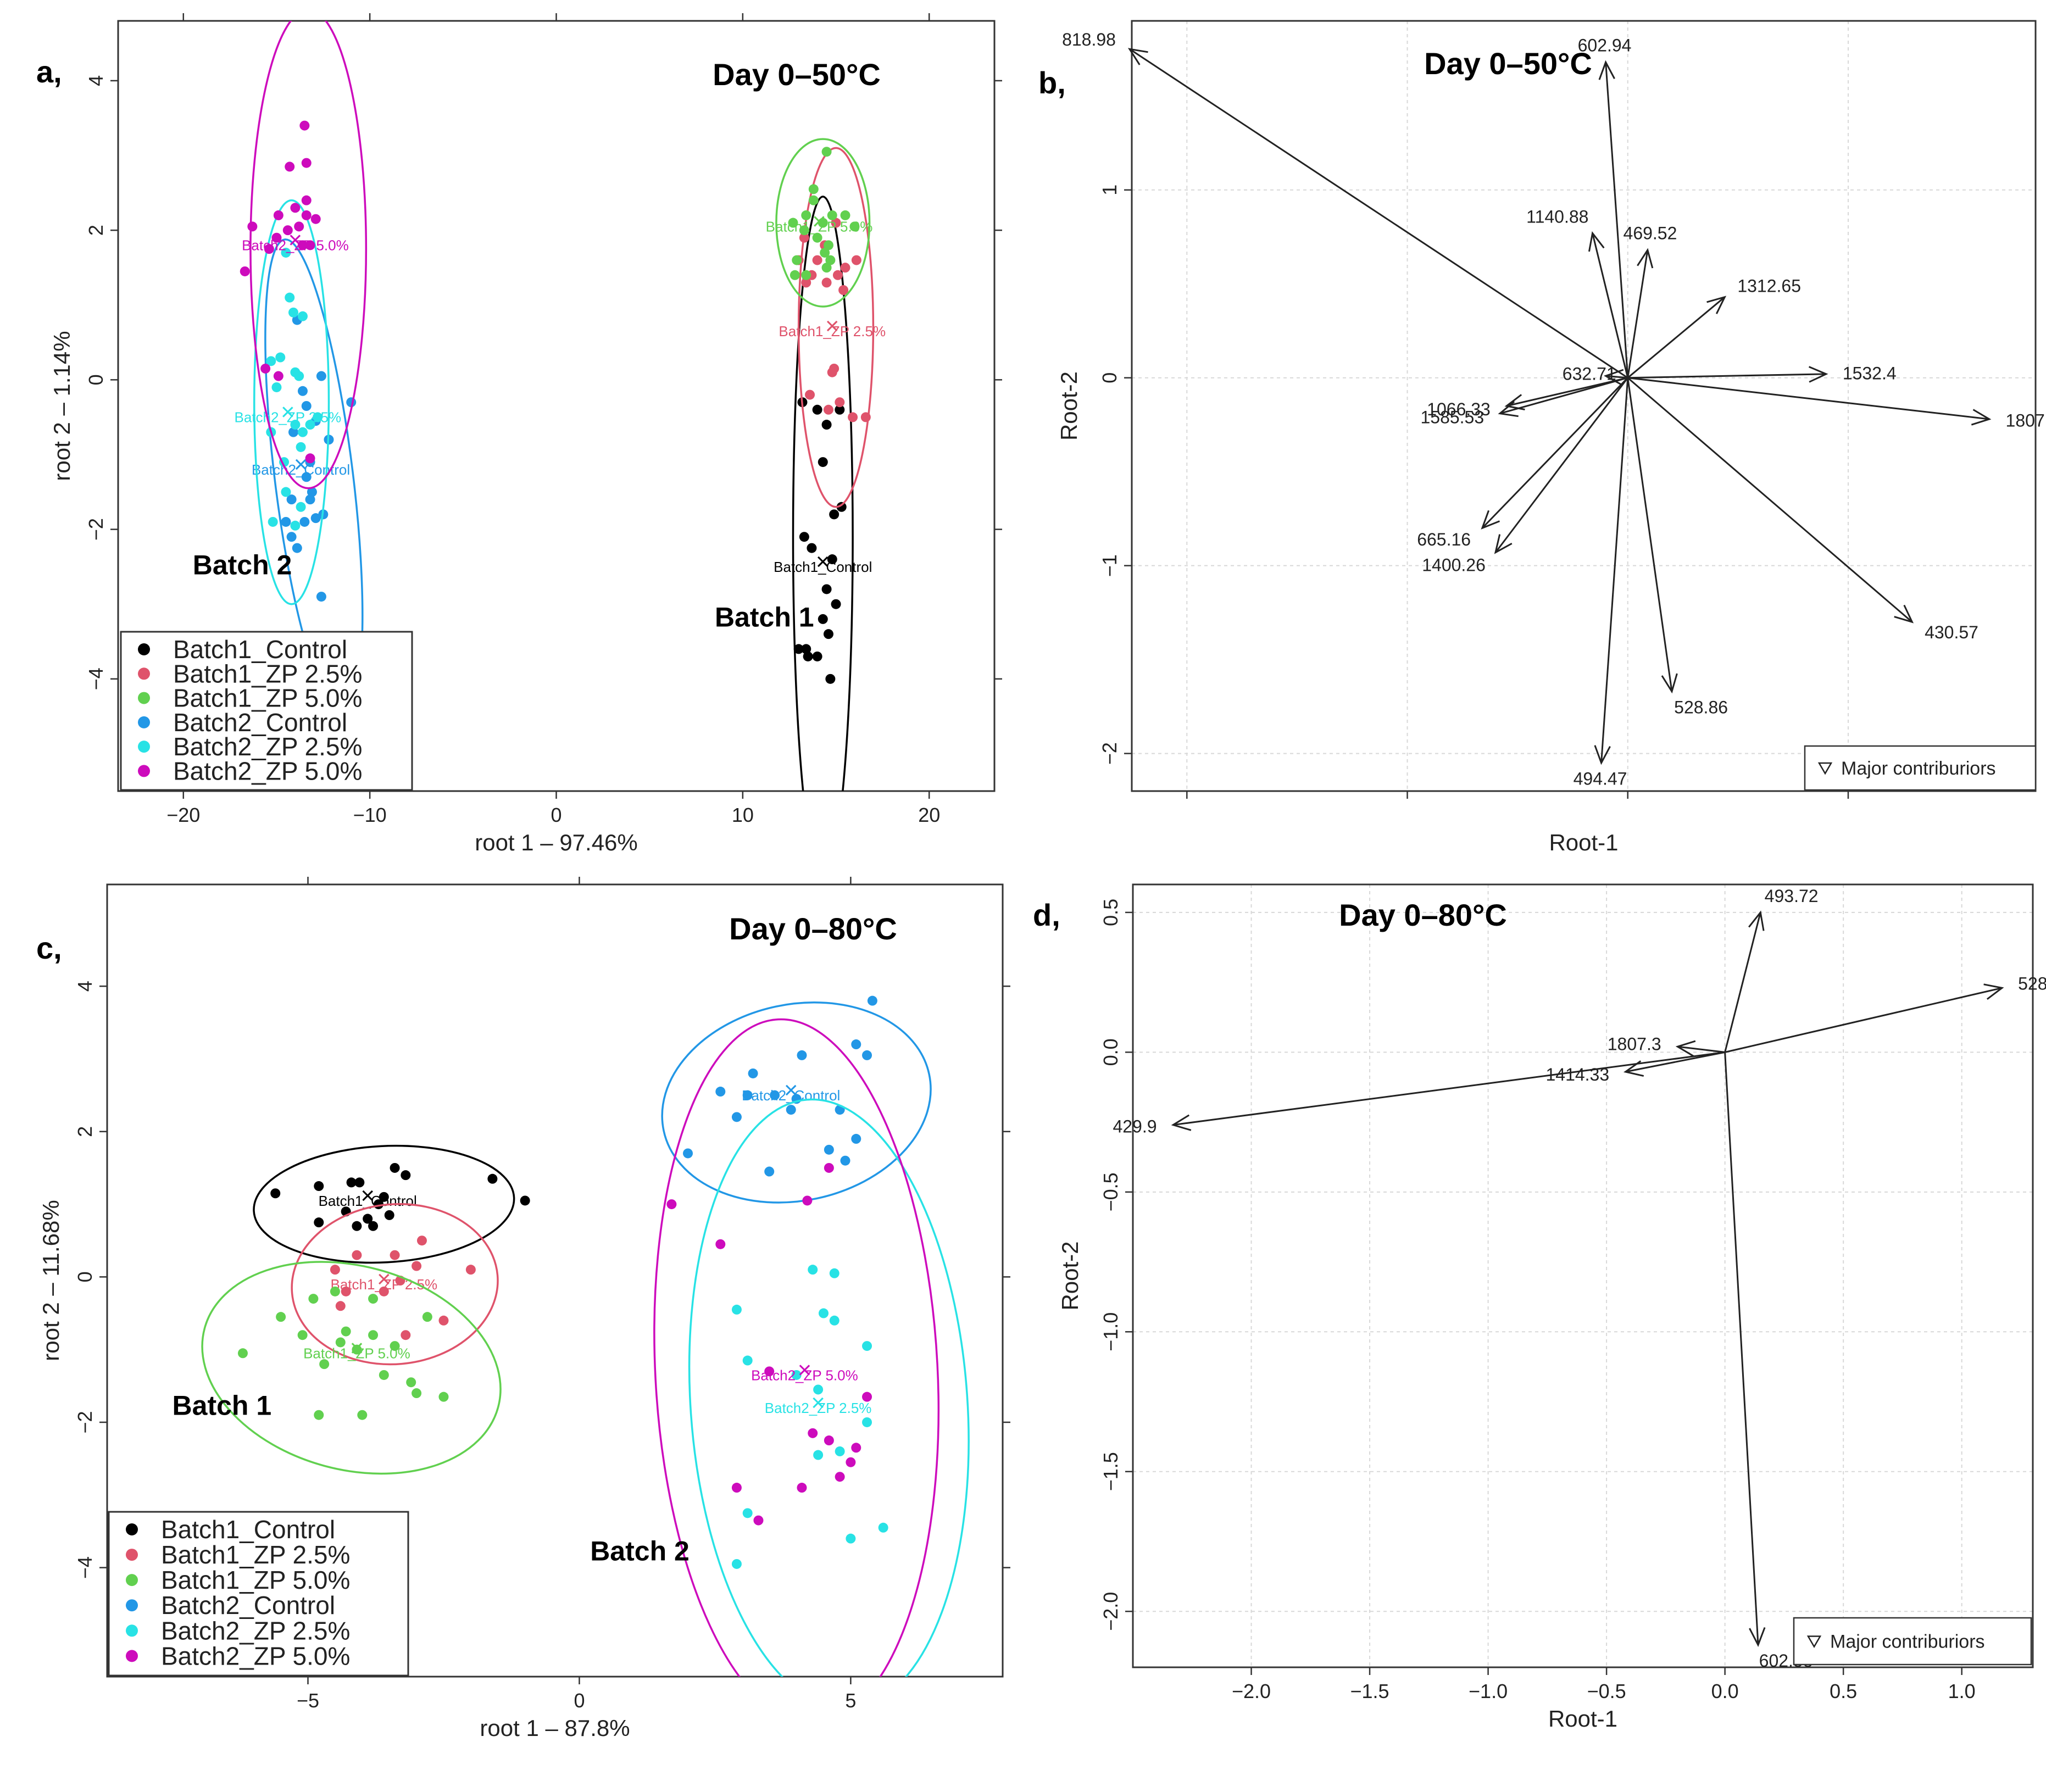  Describe the element at coordinates (295, 245) in the screenshot. I see `group-label: Batch2_ZP 5.0%` at that location.